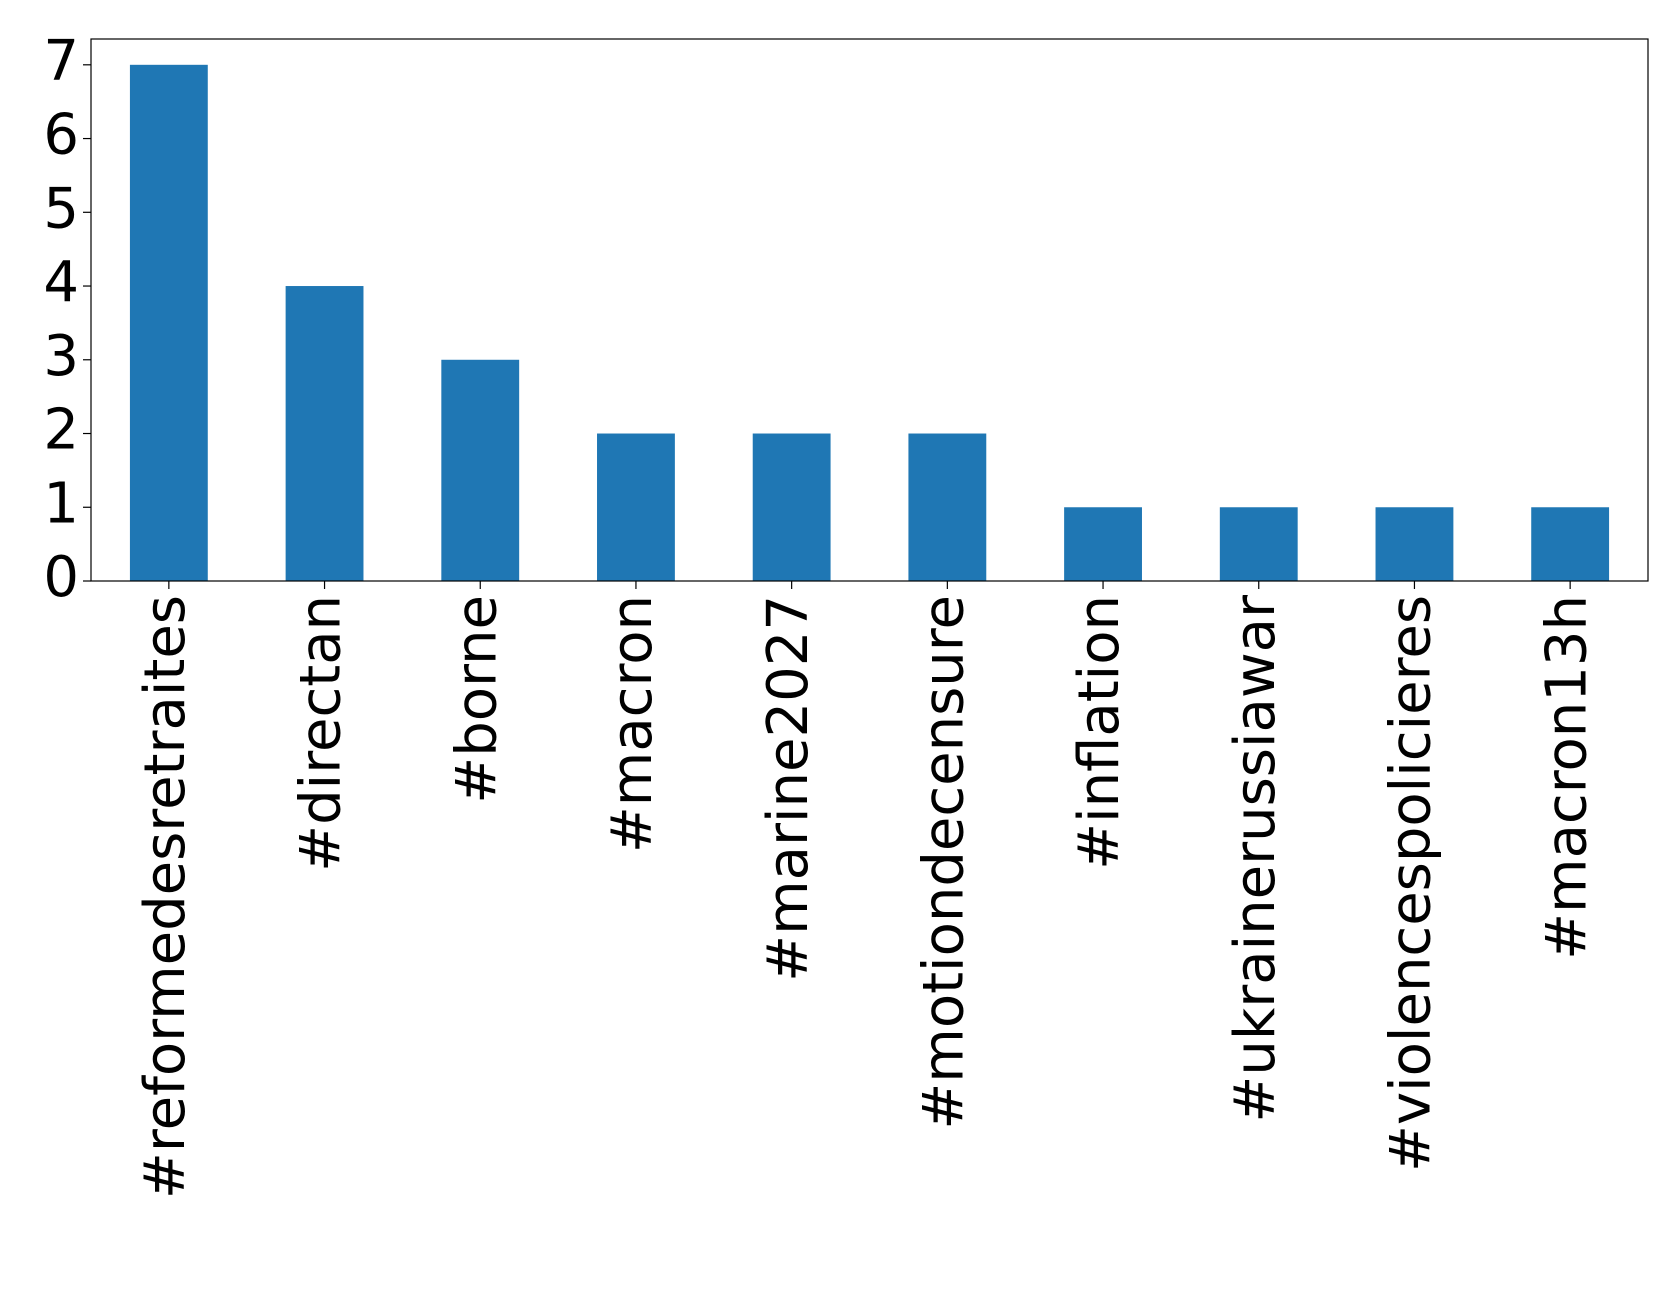  What do you see at coordinates (1411, 883) in the screenshot?
I see `x-tick-label: #violencespolicieres` at bounding box center [1411, 883].